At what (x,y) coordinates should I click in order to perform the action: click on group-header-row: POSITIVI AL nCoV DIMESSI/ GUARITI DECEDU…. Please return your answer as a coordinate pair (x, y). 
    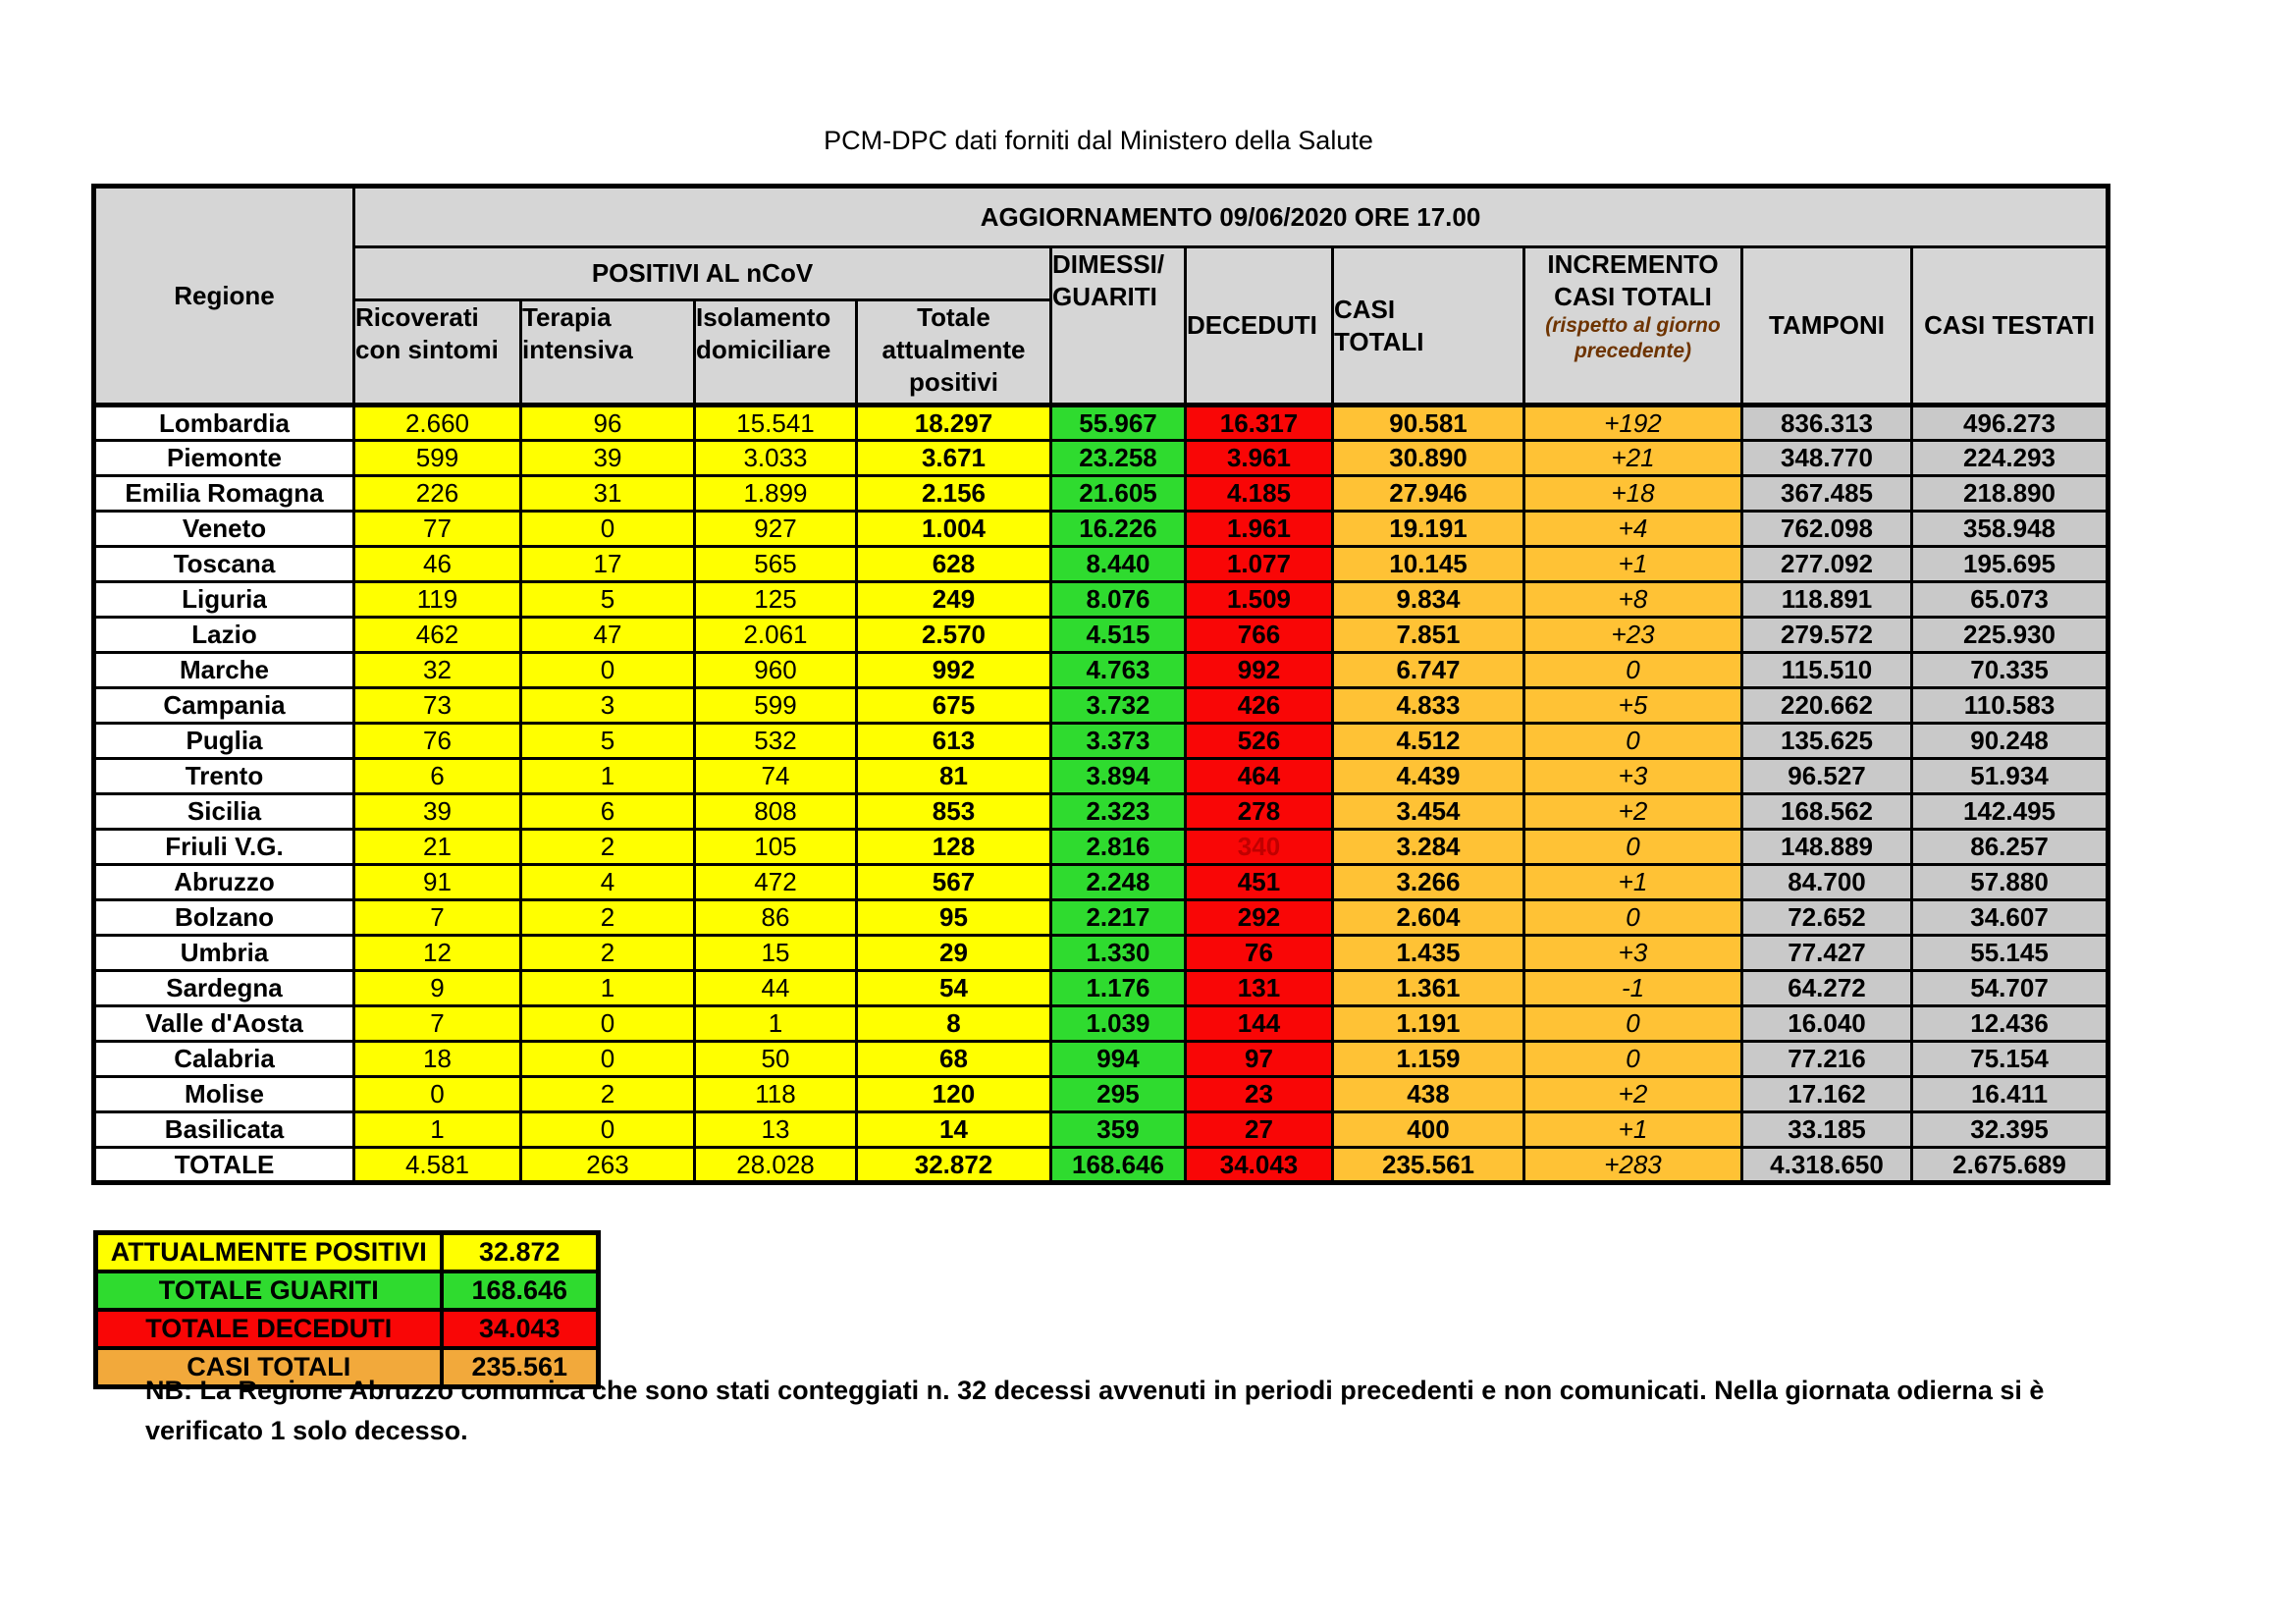
    Looking at the image, I should click on (1102, 325).